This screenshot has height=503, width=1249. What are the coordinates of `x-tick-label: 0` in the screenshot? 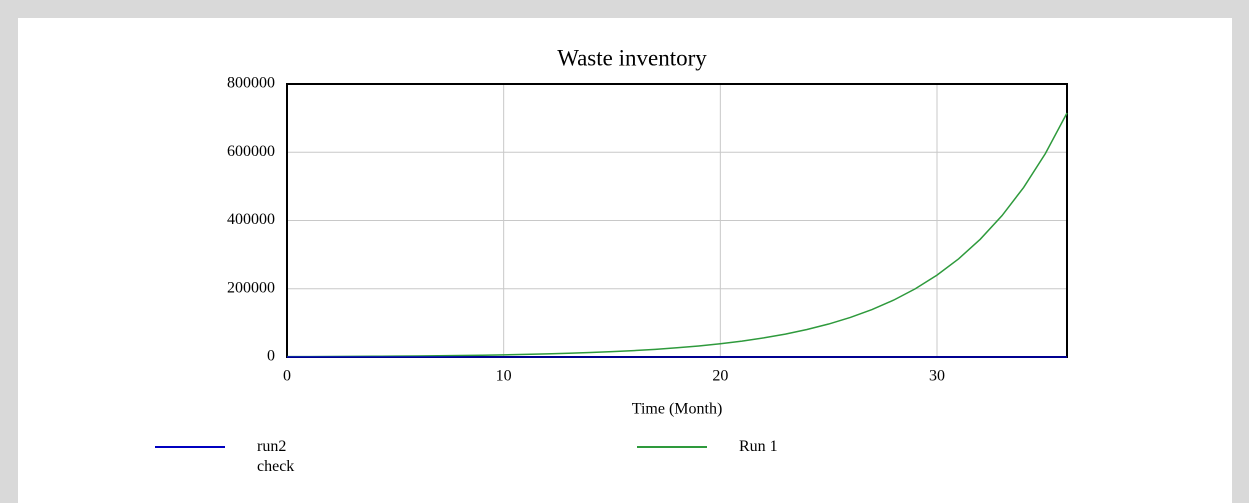 It's located at (287, 376).